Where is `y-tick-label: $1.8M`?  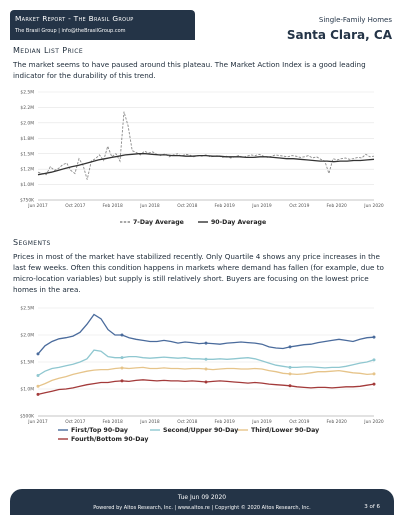 y-tick-label: $1.8M is located at coordinates (27, 139).